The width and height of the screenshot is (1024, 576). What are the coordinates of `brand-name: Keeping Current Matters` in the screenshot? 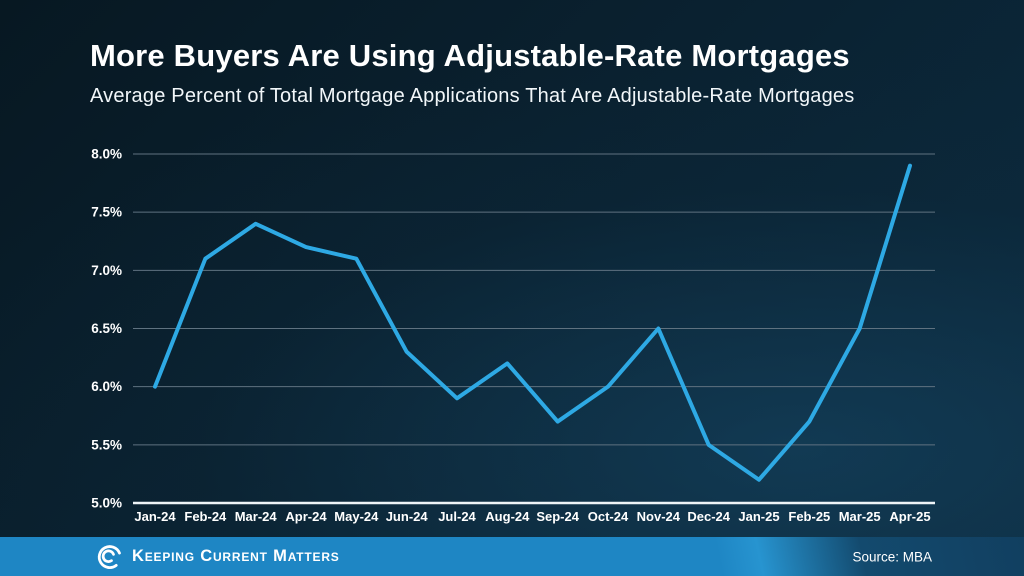 It's located at (236, 556).